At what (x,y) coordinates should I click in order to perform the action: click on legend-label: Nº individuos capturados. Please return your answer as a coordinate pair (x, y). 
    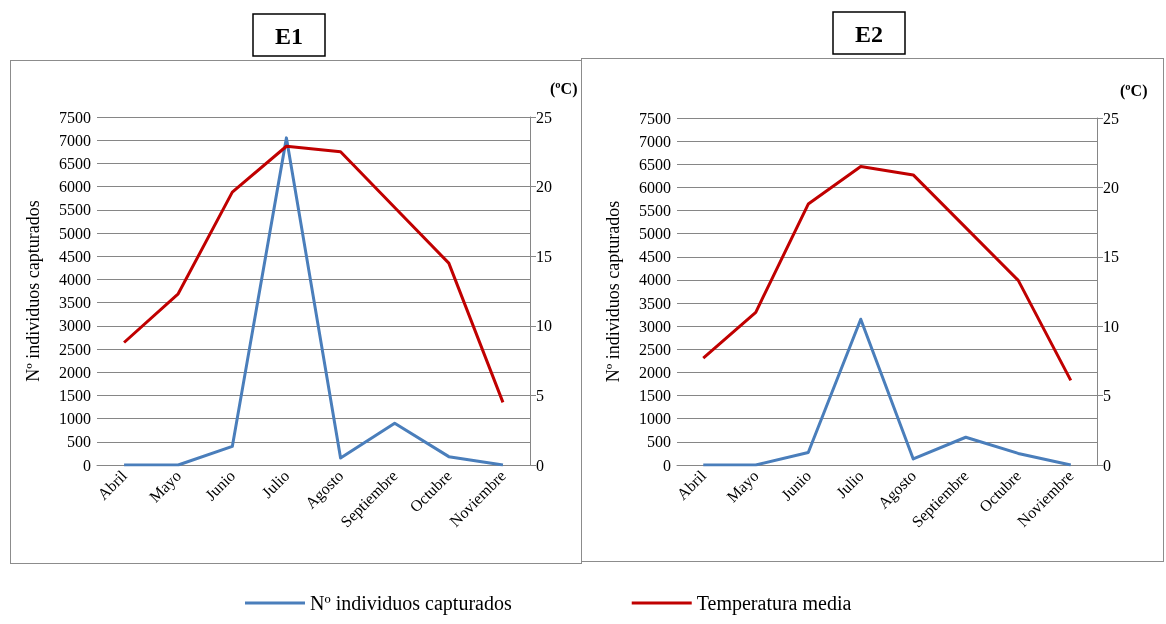
    Looking at the image, I should click on (411, 603).